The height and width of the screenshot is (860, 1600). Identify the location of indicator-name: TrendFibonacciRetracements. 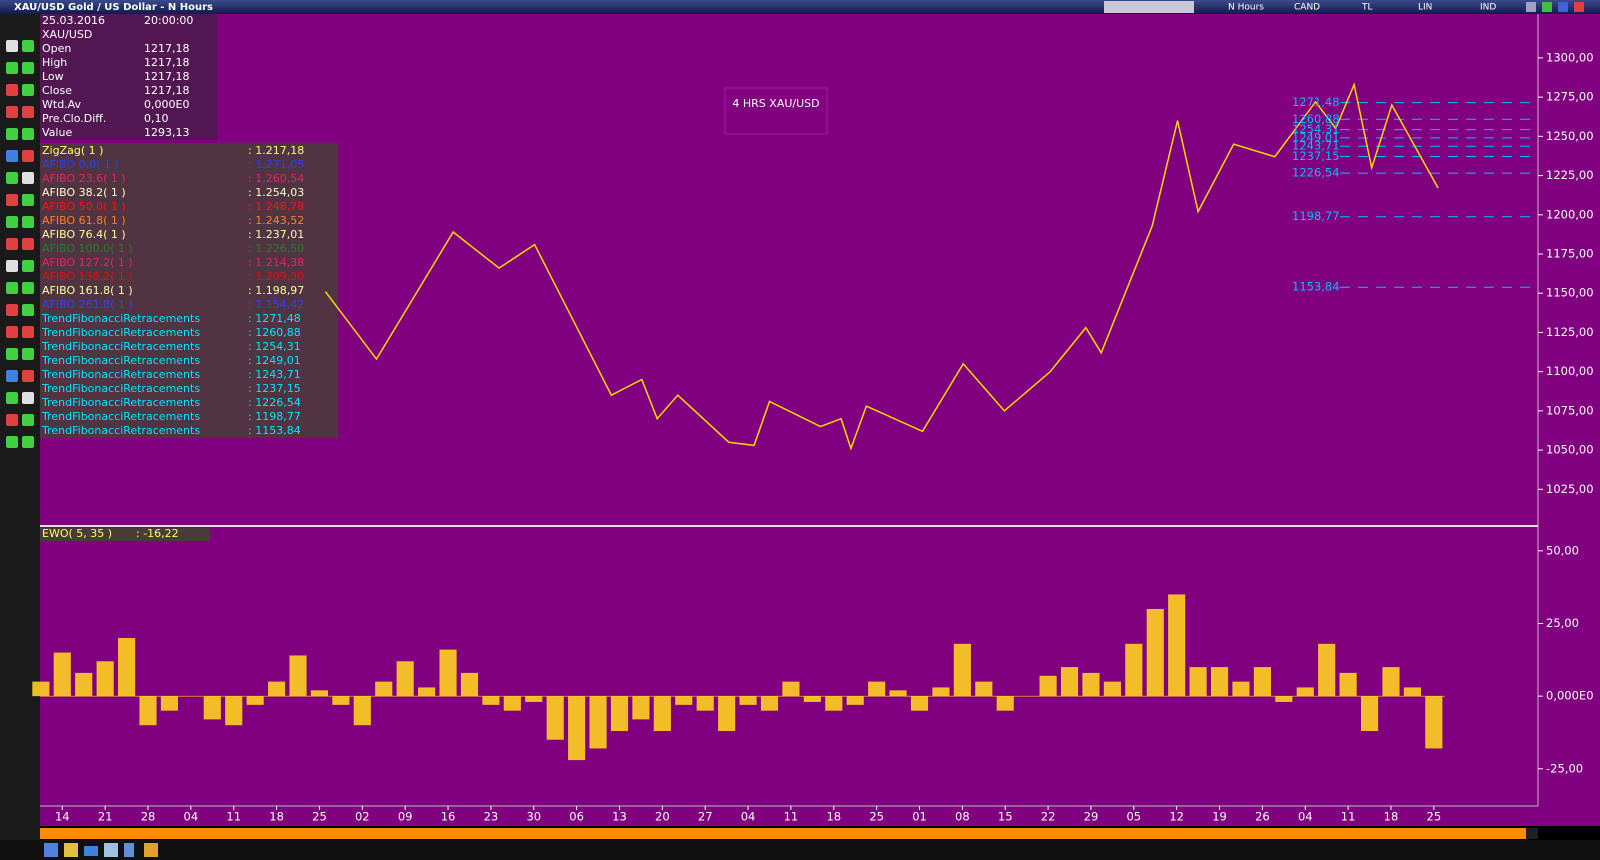
(120, 374).